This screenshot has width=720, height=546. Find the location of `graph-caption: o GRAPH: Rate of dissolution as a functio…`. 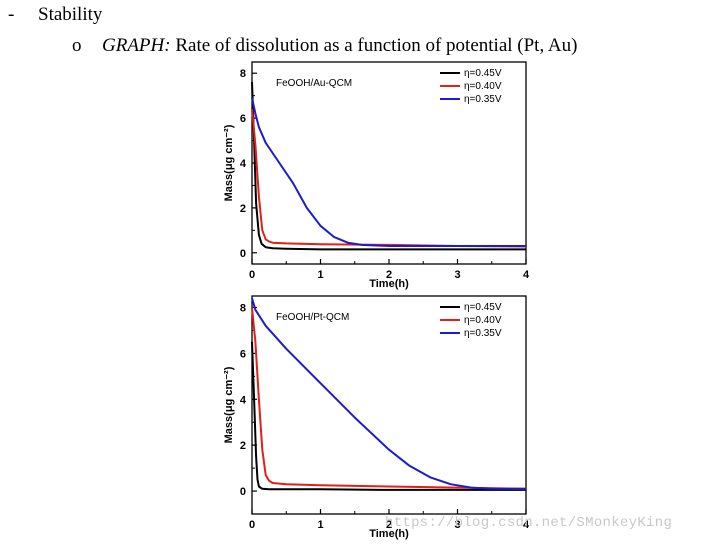

graph-caption: o GRAPH: Rate of dissolution as a functio… is located at coordinates (324, 46).